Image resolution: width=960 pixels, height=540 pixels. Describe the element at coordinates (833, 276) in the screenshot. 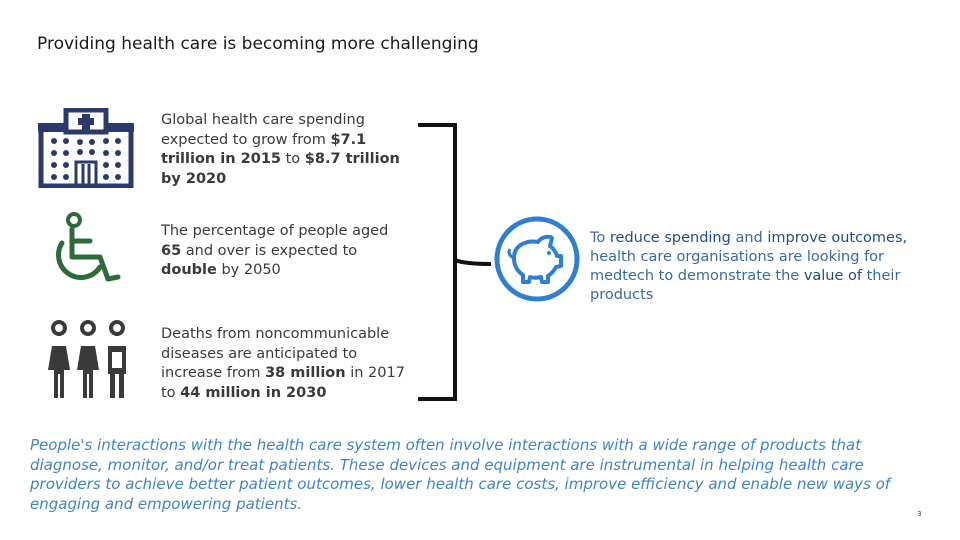

I see `conclusion-highlight: value of` at that location.